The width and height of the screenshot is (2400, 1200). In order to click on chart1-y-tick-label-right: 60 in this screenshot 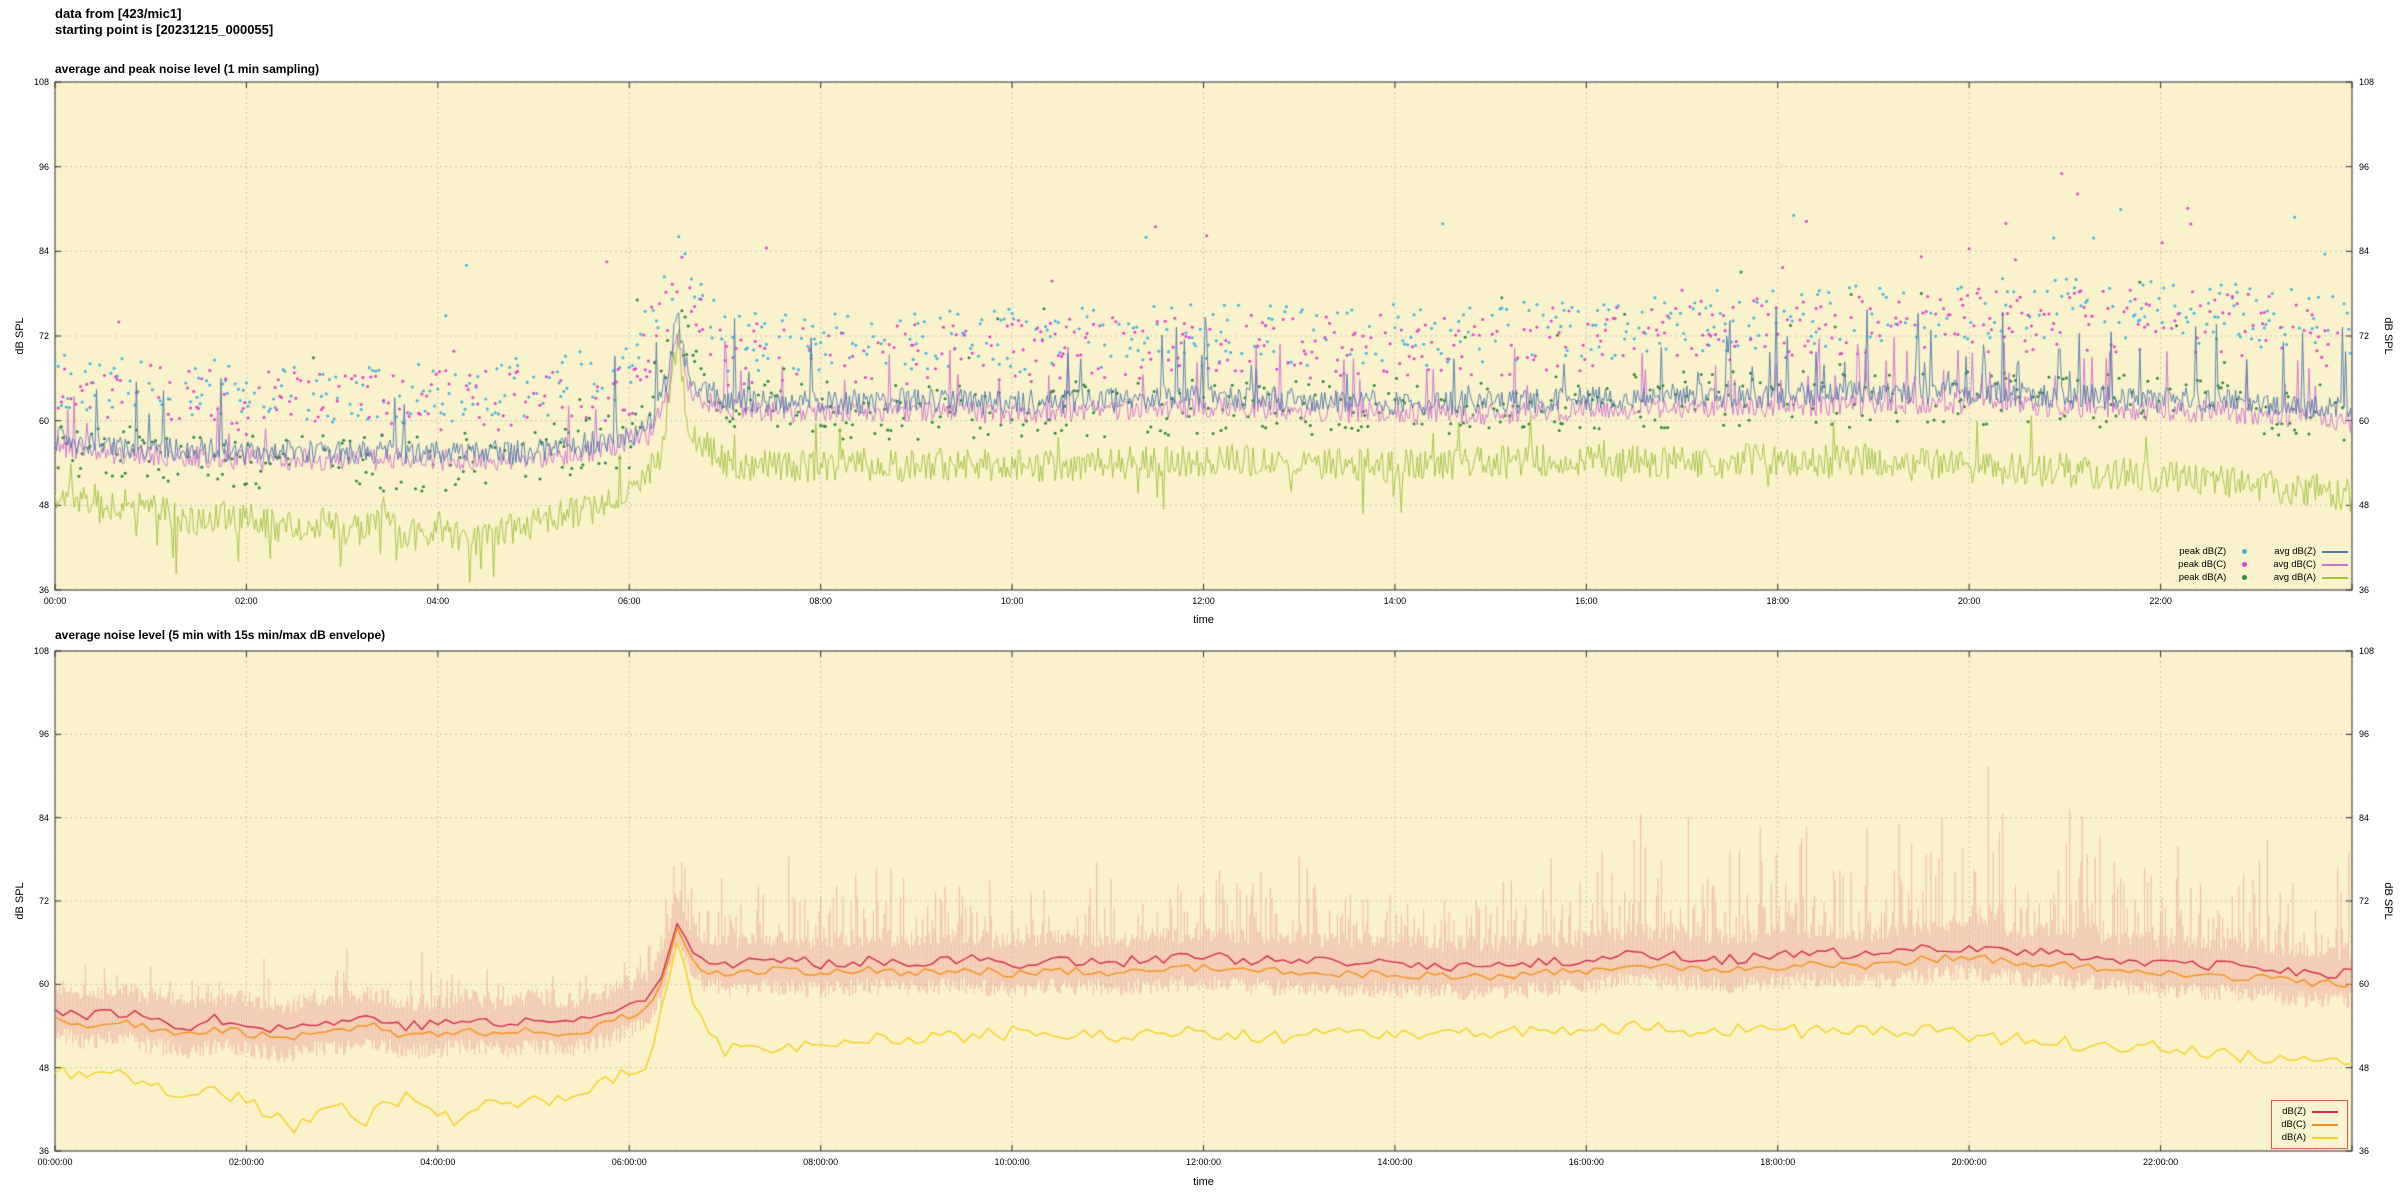, I will do `click(2364, 420)`.